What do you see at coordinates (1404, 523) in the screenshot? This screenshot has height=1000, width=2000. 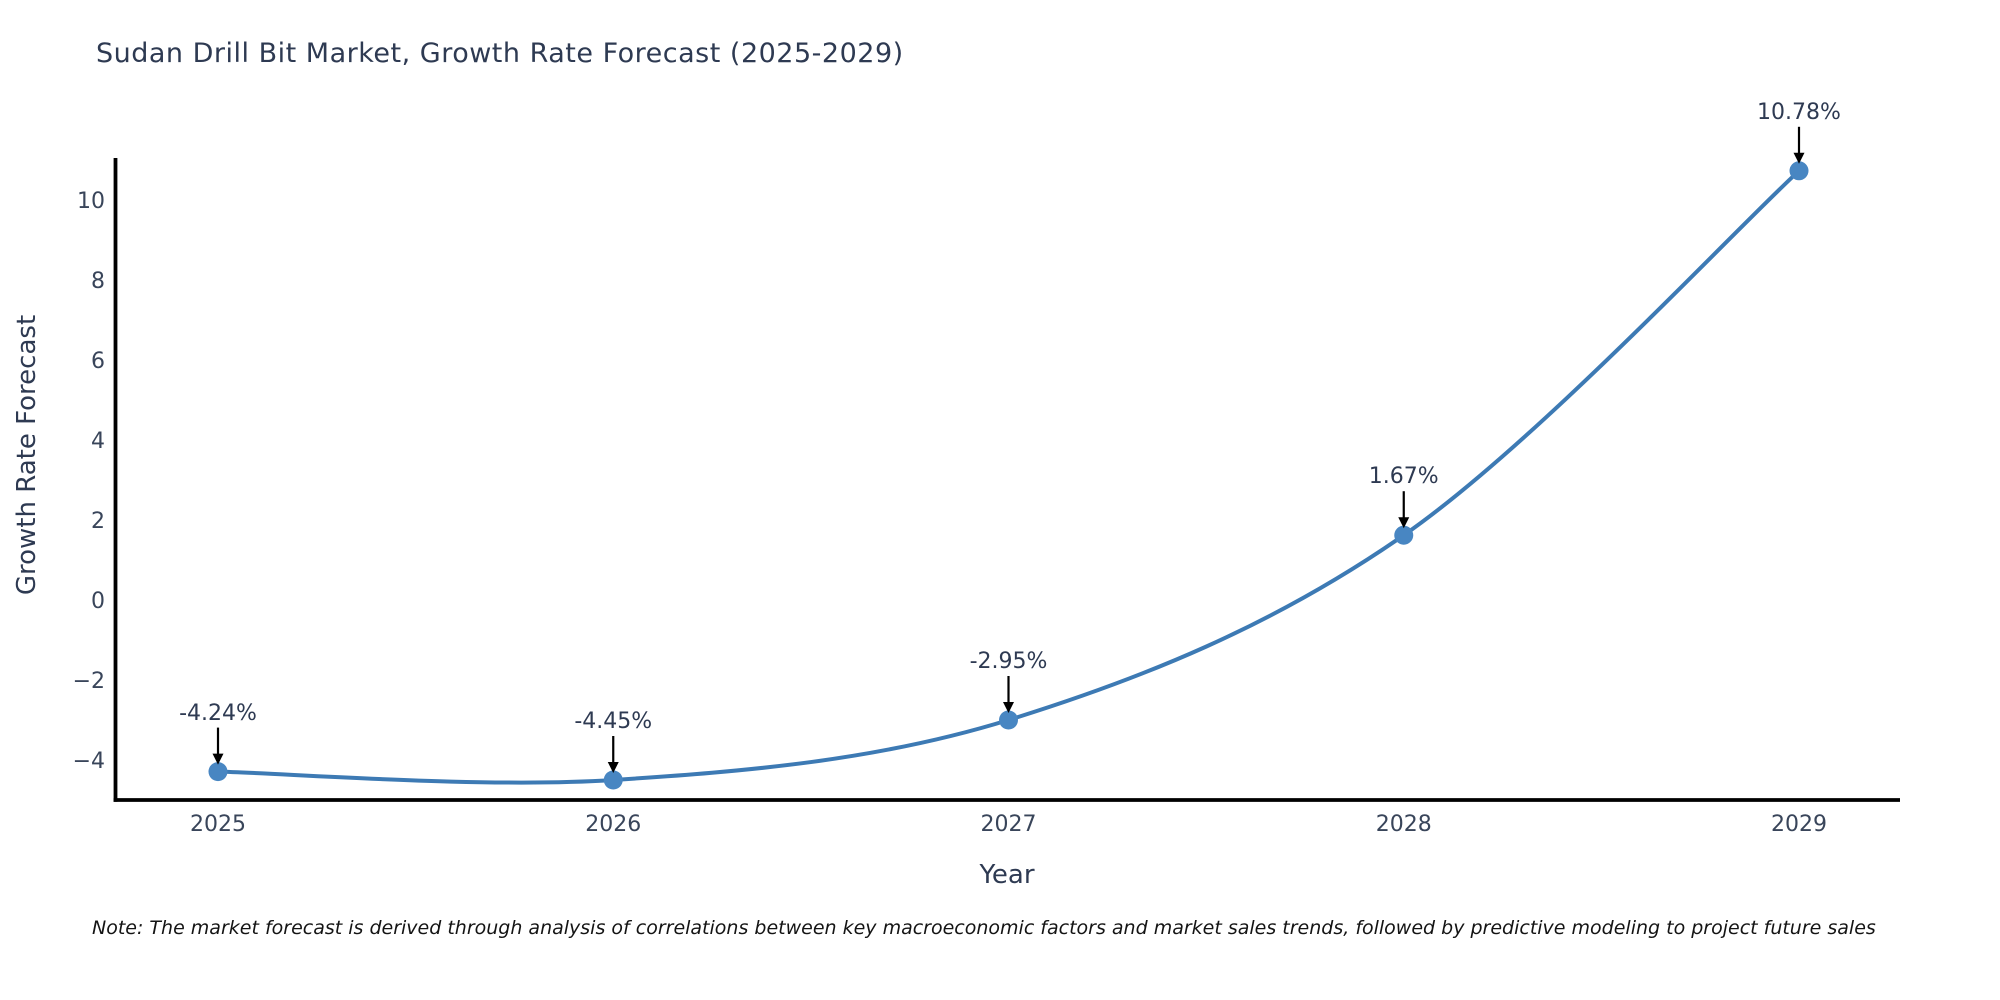 I see `annotation-arrowhead-2028` at bounding box center [1404, 523].